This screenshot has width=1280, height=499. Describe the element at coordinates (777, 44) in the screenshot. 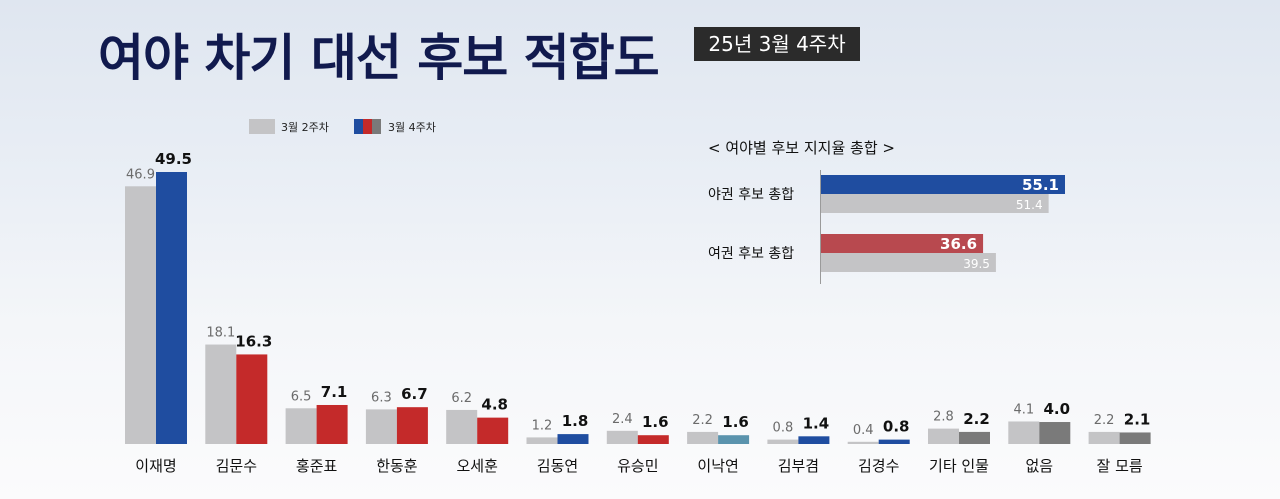

I see `date-badge: 25년 3월 4주차` at that location.